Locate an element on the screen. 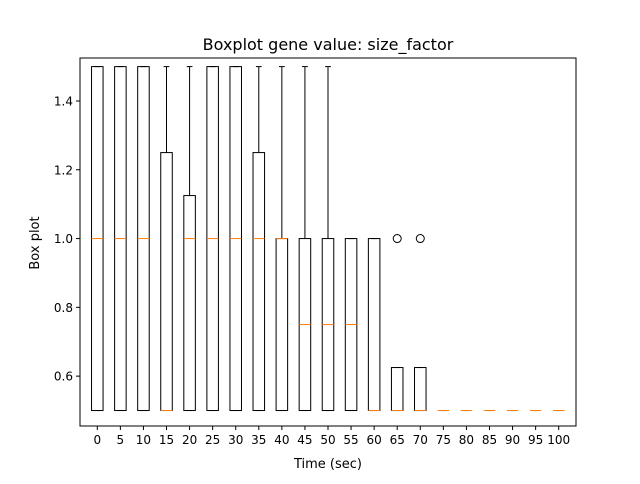  x-tick-label: 80 is located at coordinates (466, 440).